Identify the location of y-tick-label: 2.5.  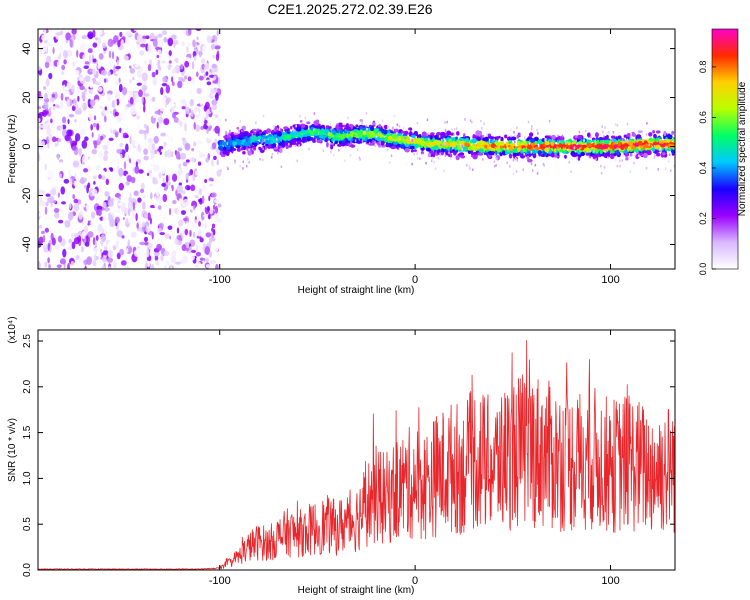
(27, 341).